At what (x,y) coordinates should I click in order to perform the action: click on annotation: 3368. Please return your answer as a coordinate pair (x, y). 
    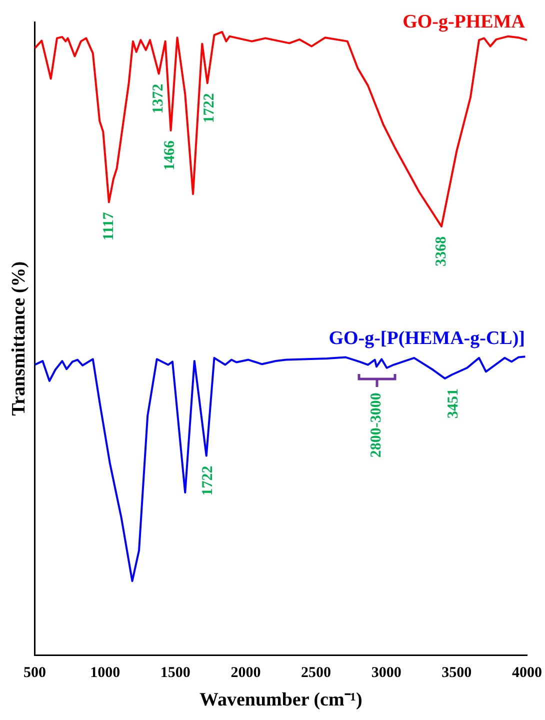
    Looking at the image, I should click on (441, 251).